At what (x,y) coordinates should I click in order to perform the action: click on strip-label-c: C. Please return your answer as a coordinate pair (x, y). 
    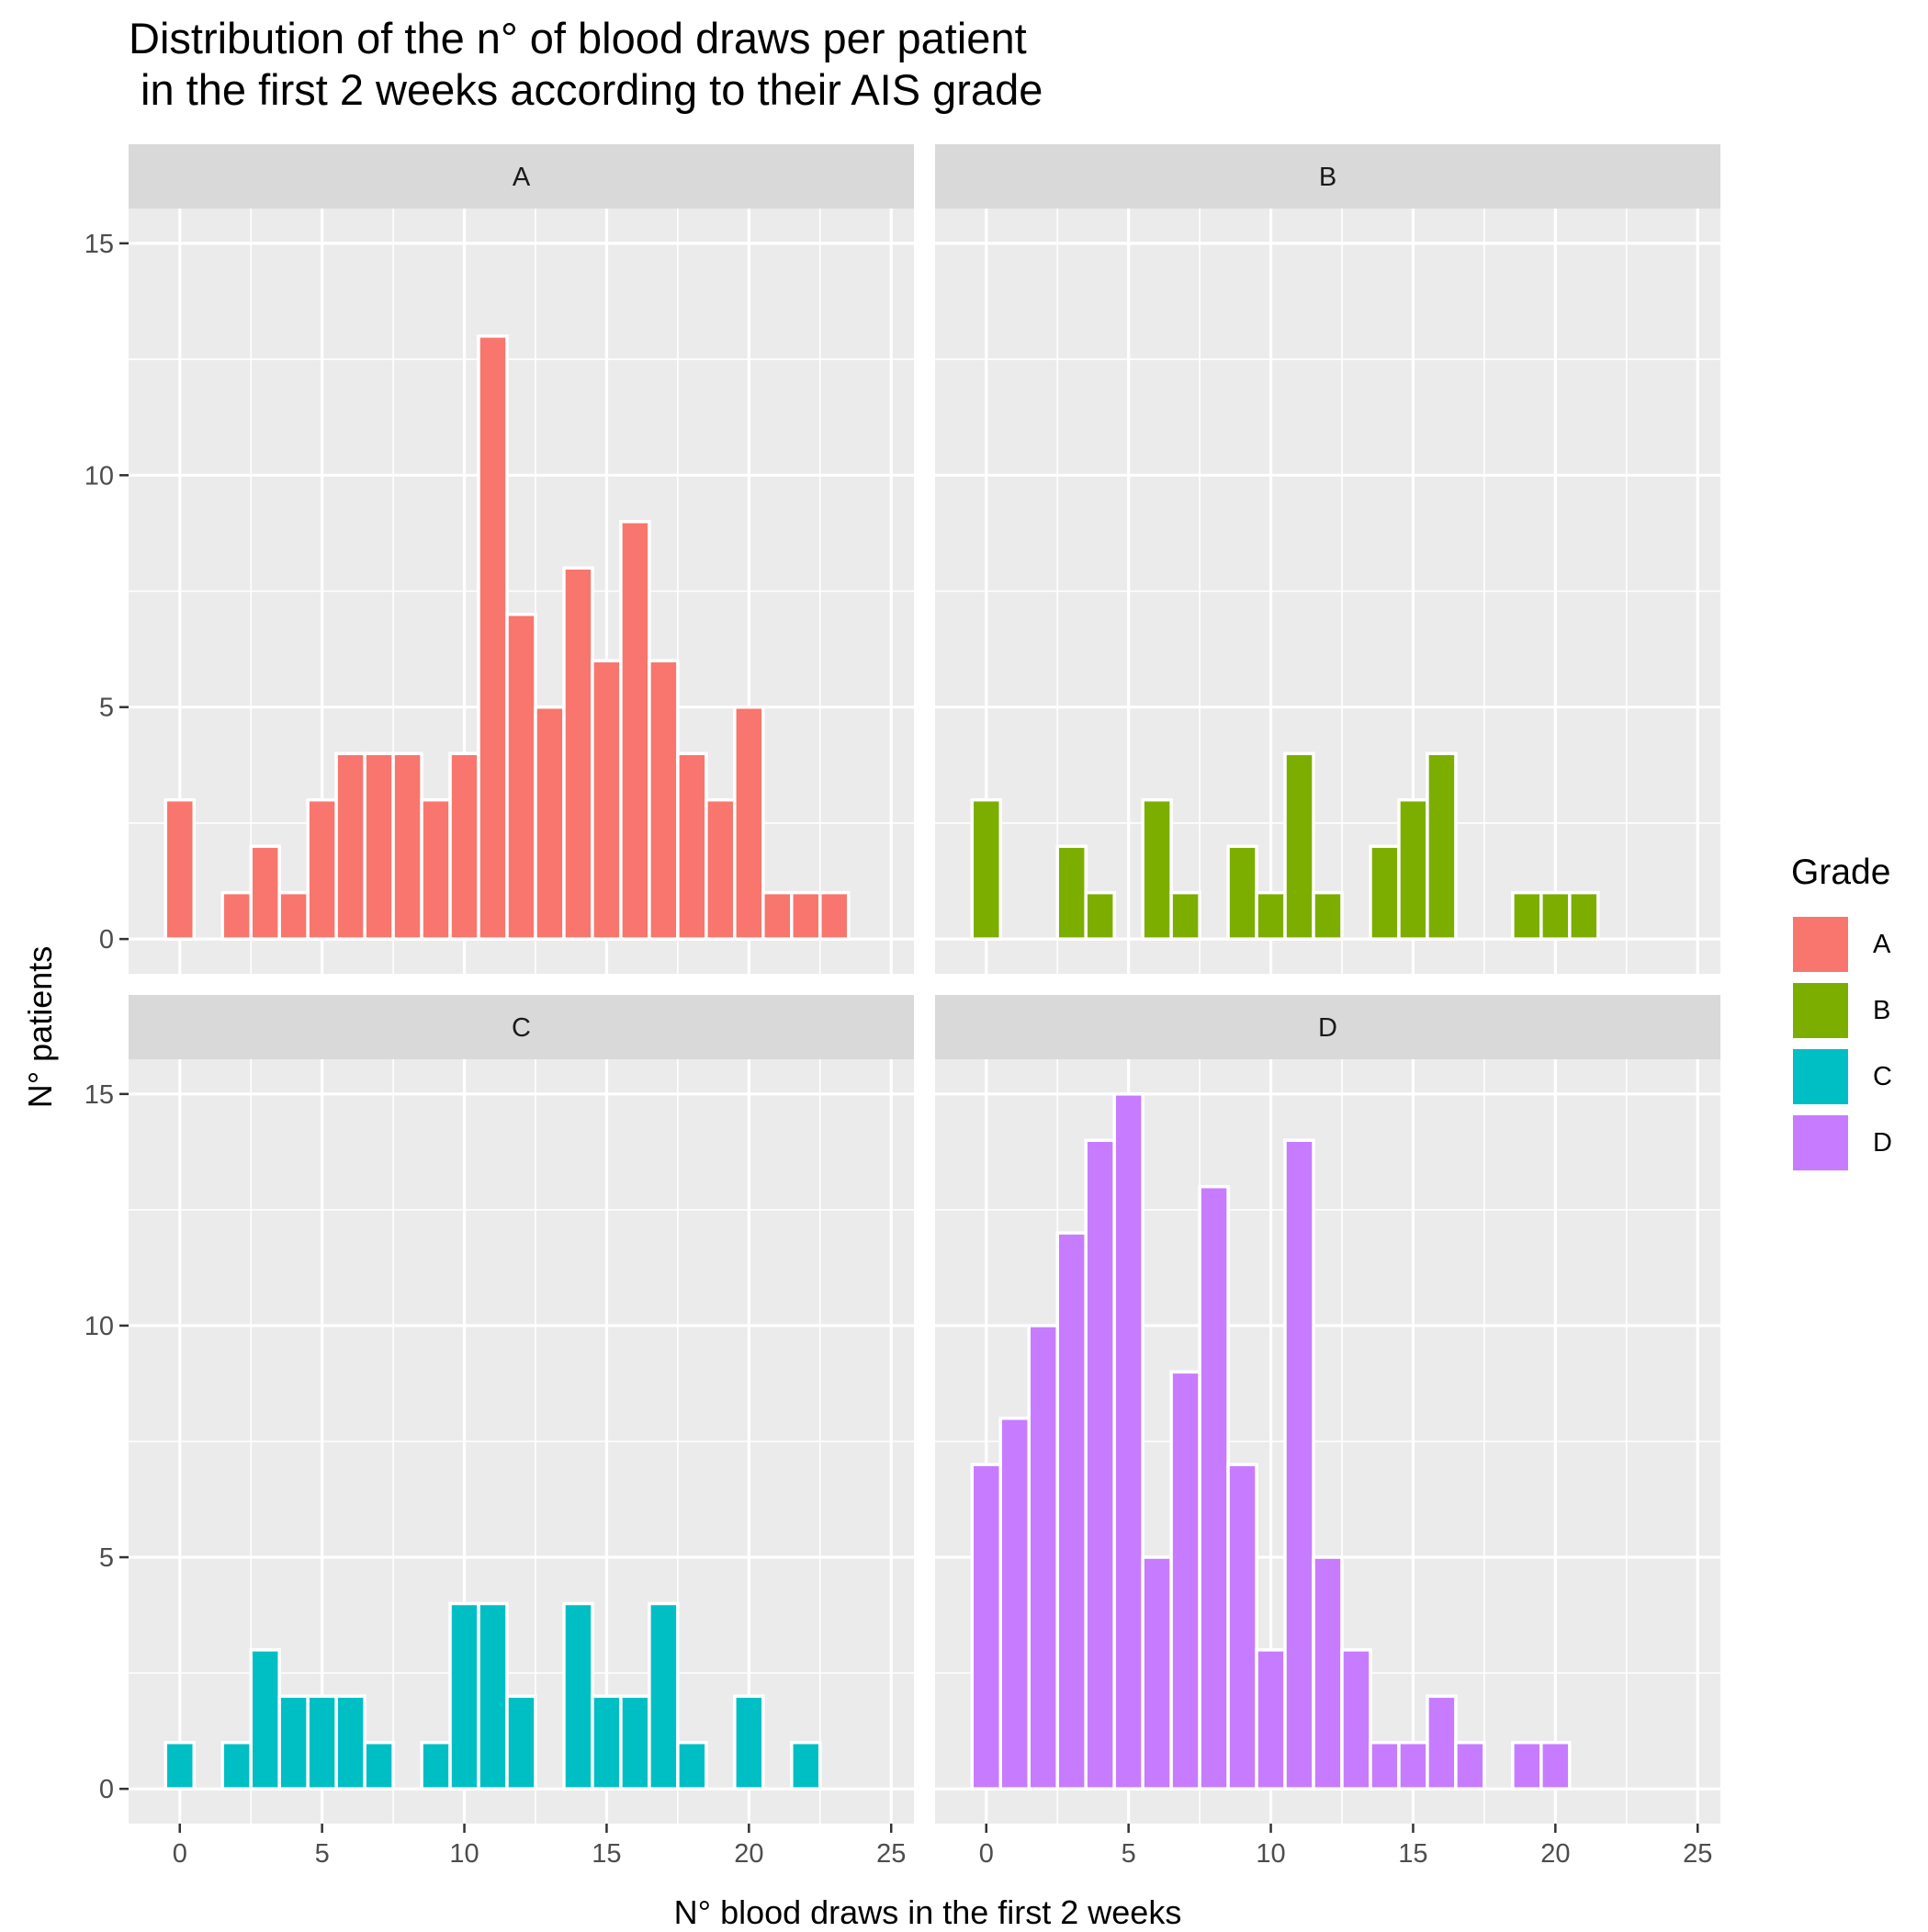
    Looking at the image, I should click on (521, 1028).